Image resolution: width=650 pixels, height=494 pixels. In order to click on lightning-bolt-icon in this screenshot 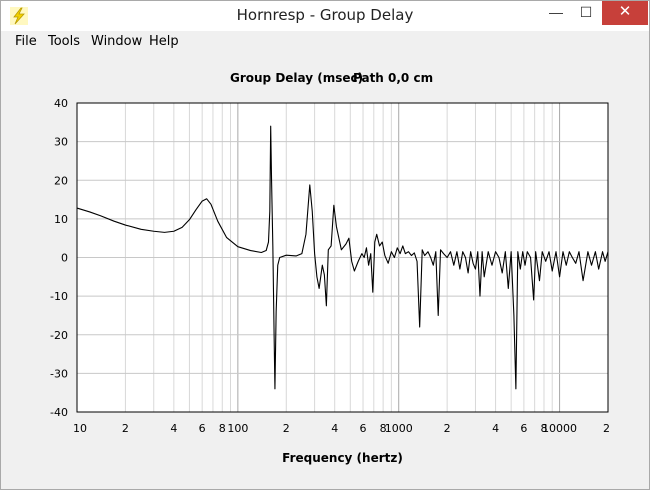, I will do `click(19, 16)`.